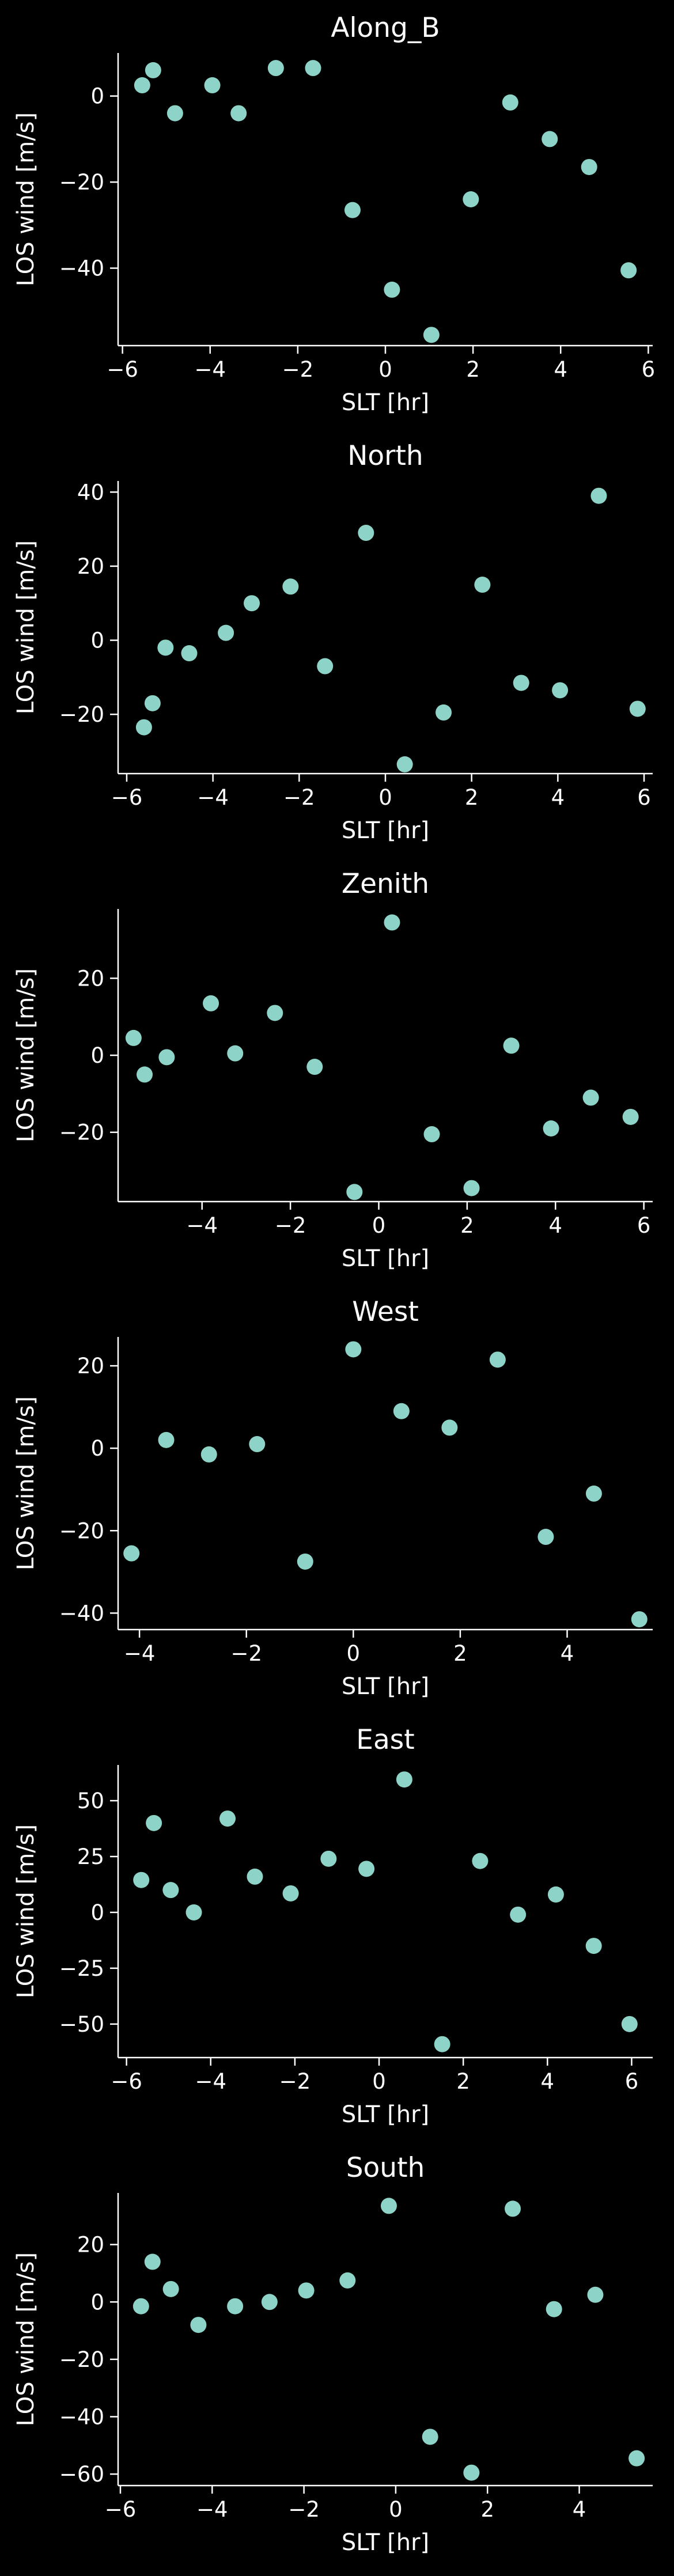 This screenshot has height=2576, width=674. I want to click on y-tick-label: −60, so click(81, 2474).